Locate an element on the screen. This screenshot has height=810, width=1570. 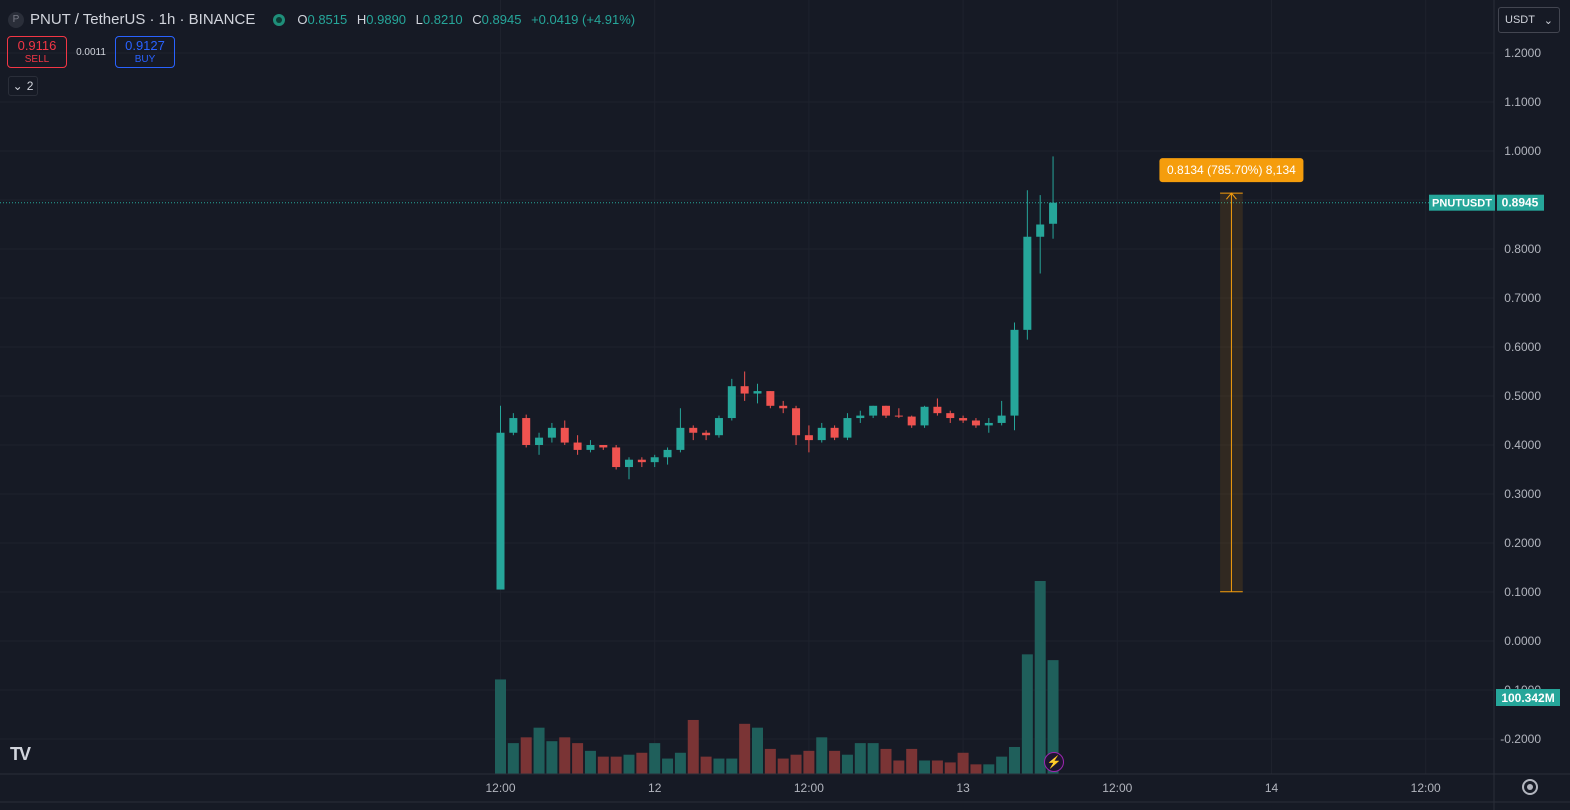
y-tick-label: 0.8000 is located at coordinates (1522, 249).